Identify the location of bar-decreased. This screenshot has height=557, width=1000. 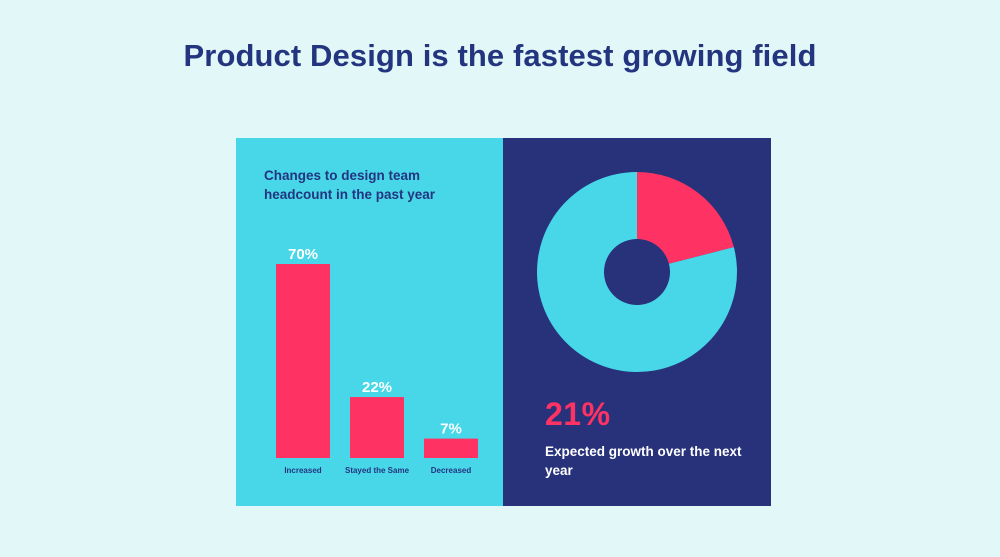
(451, 448).